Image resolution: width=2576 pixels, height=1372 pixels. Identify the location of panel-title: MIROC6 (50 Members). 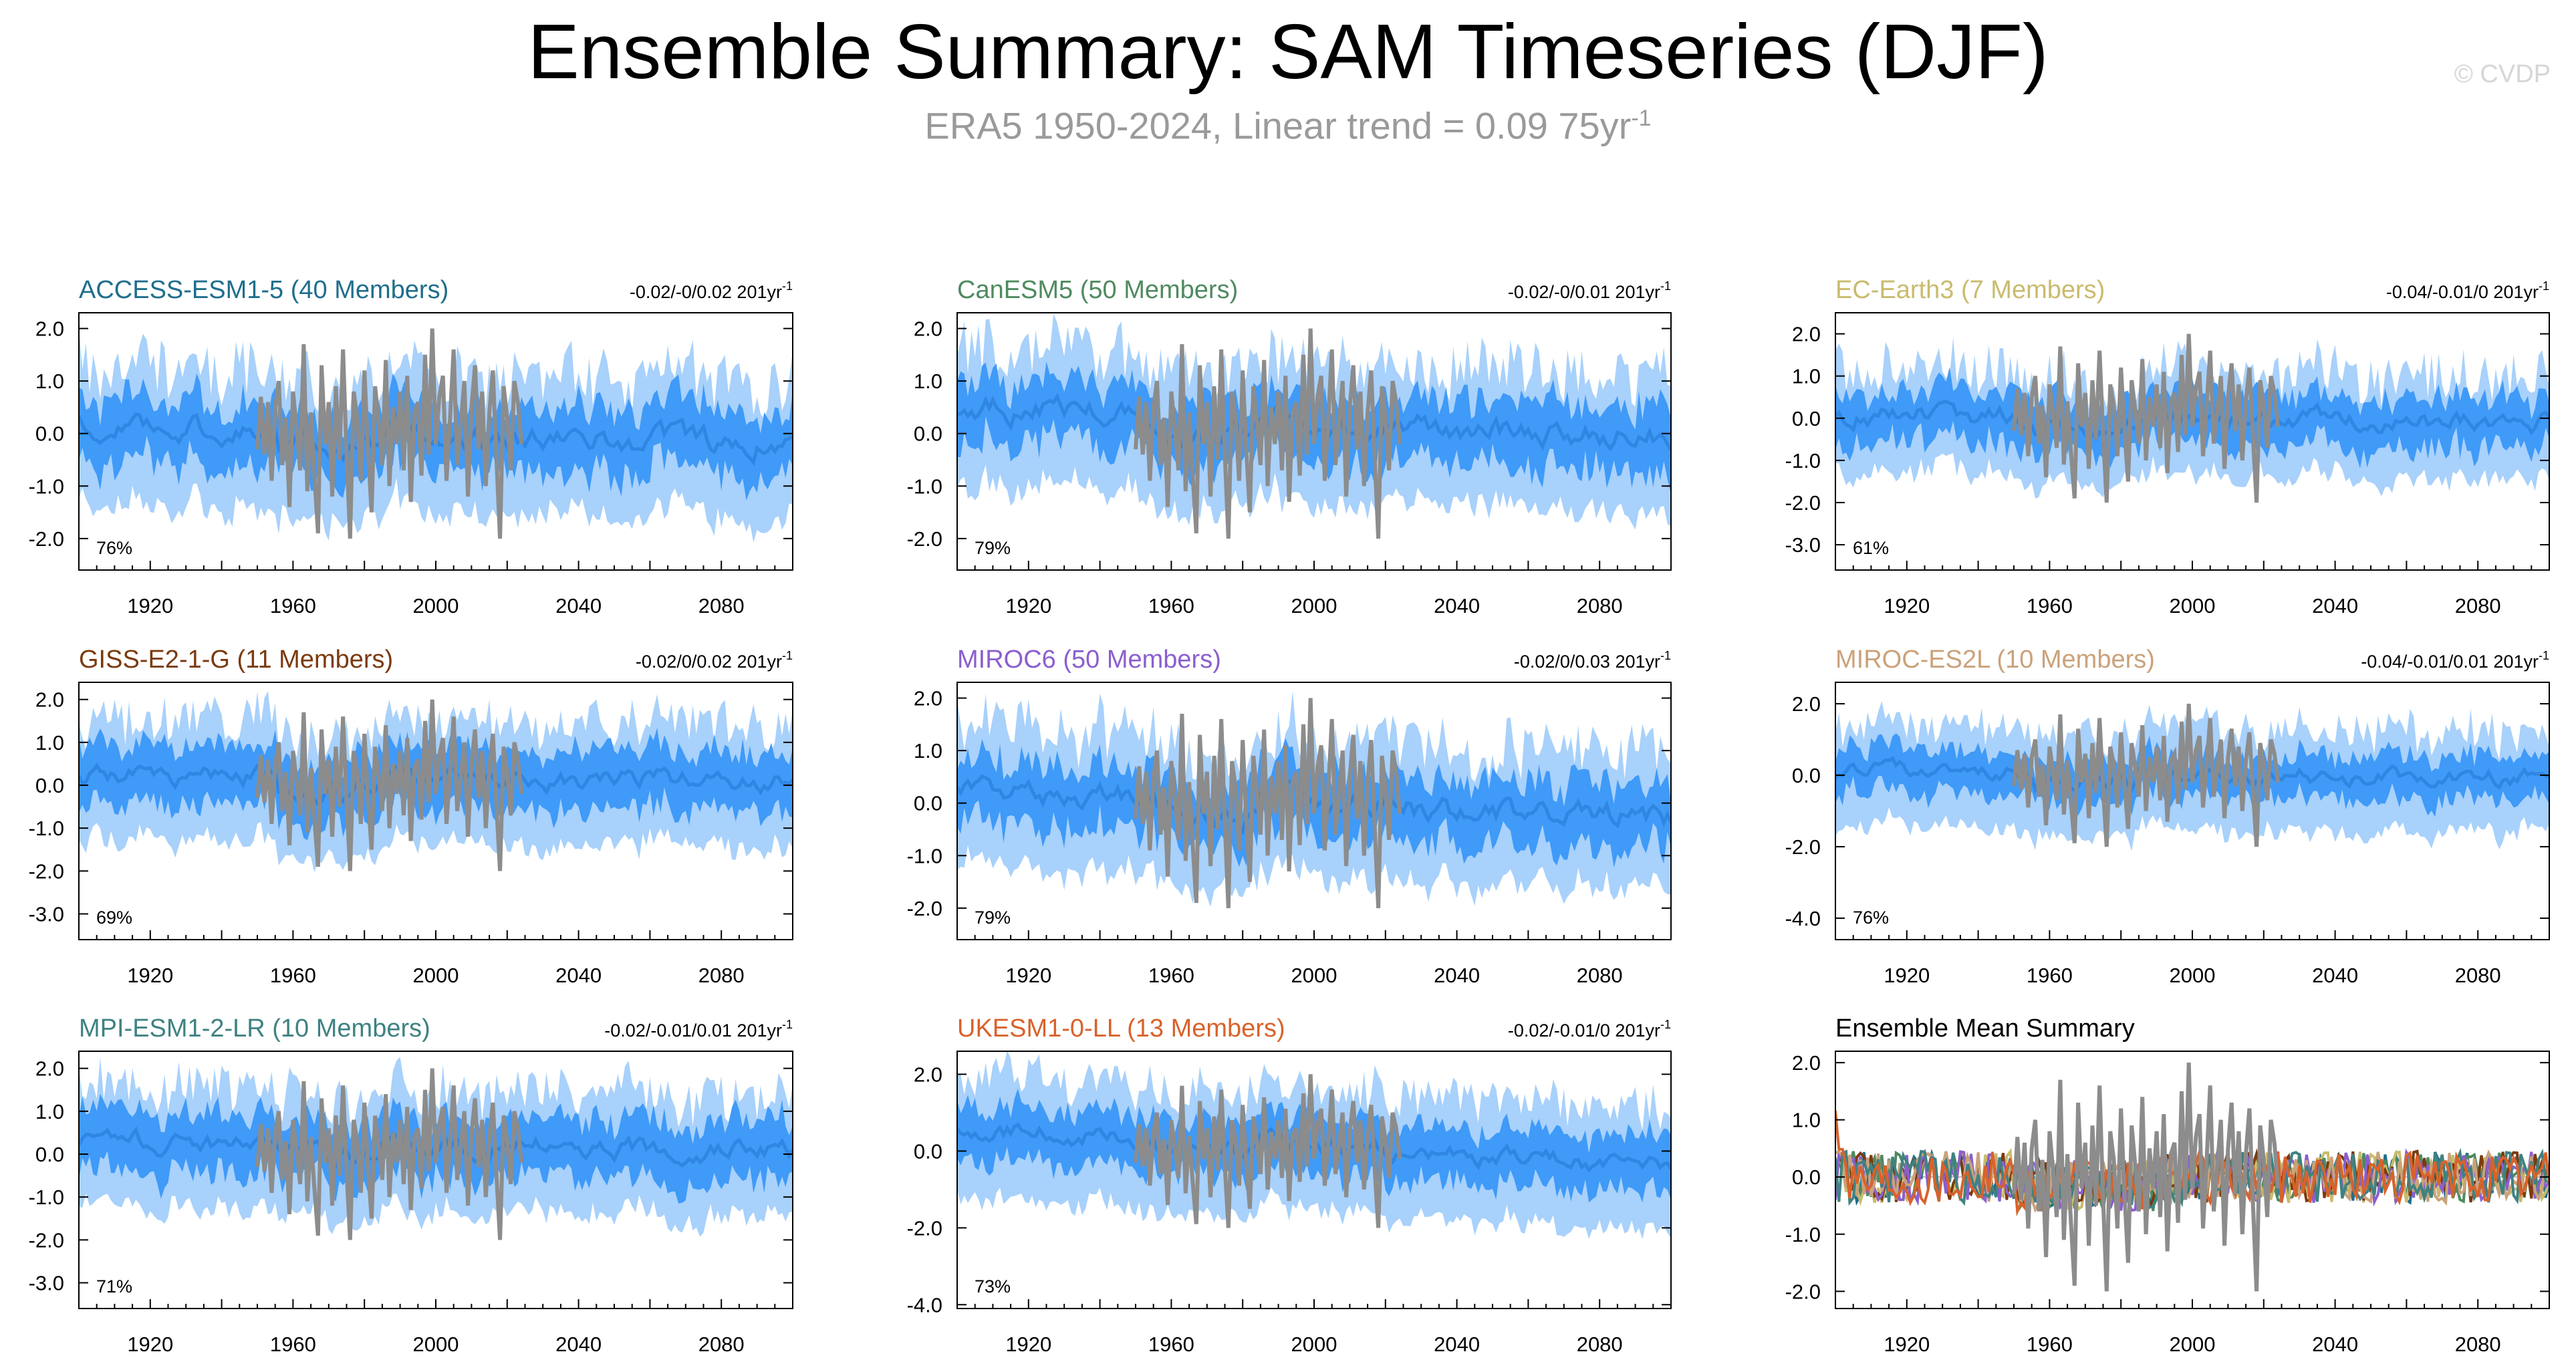
(1089, 660).